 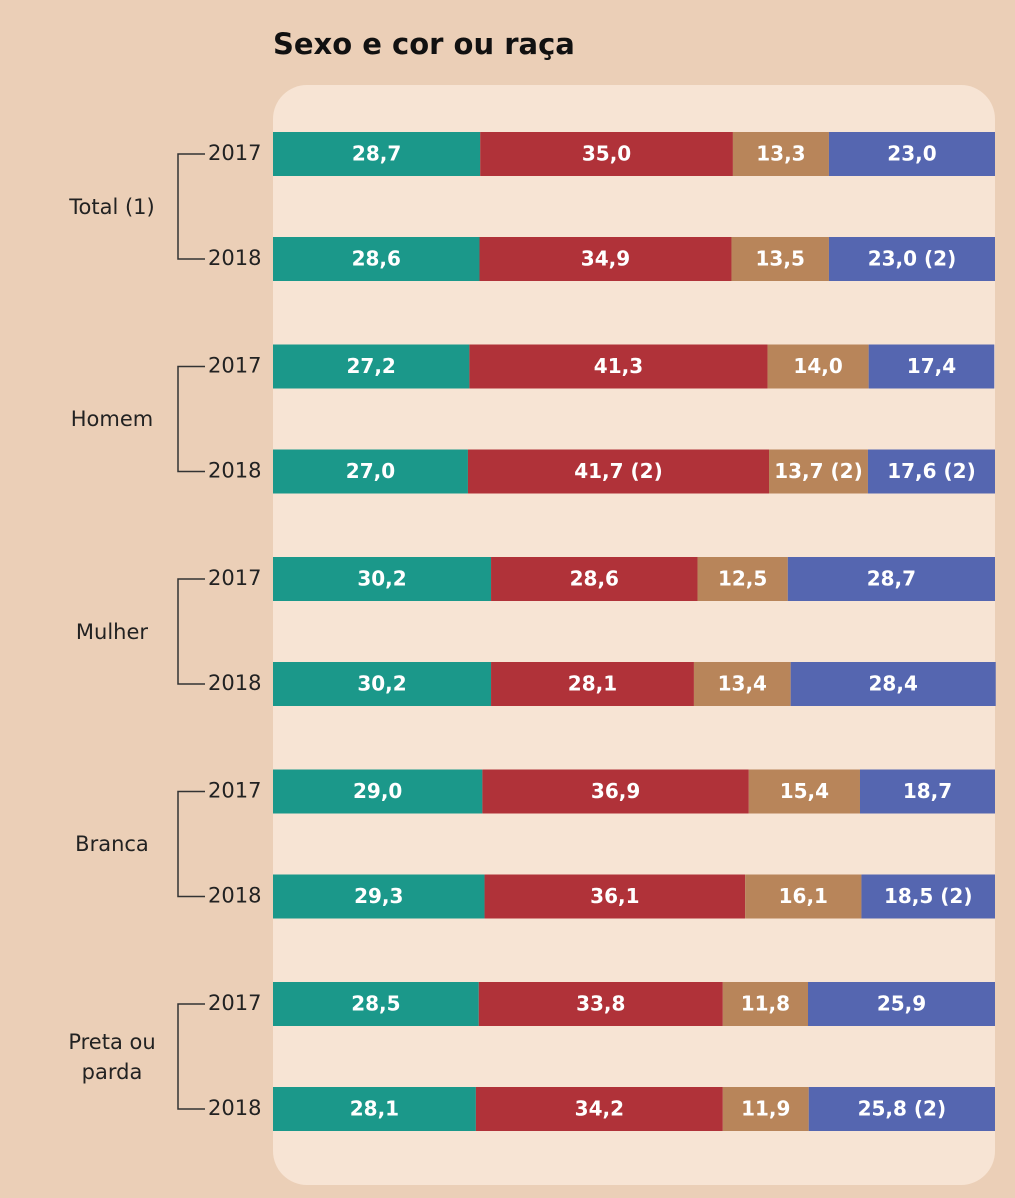 I want to click on group-label: Preta ou parda, so click(x=112, y=1056).